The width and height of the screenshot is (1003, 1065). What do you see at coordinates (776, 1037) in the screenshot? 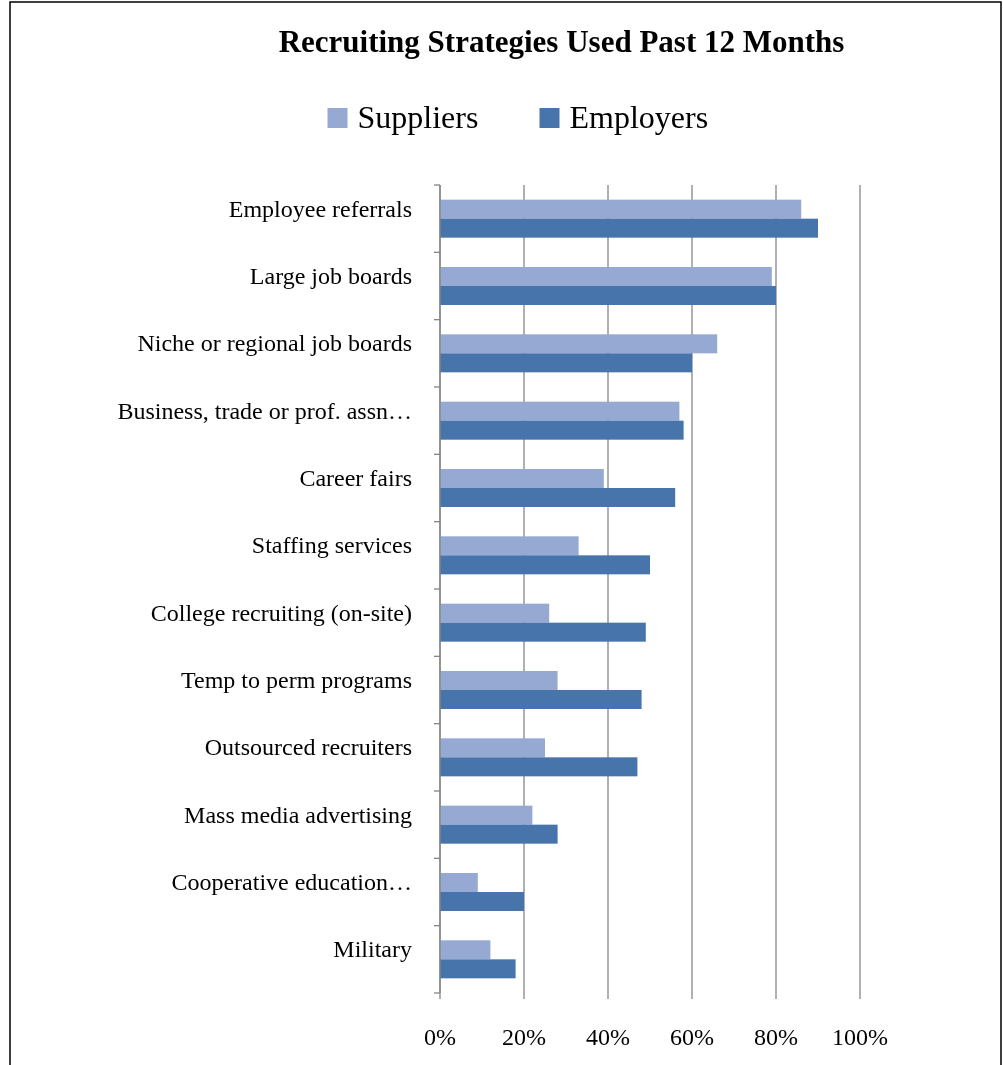
I see `x-tick-label: 80%` at bounding box center [776, 1037].